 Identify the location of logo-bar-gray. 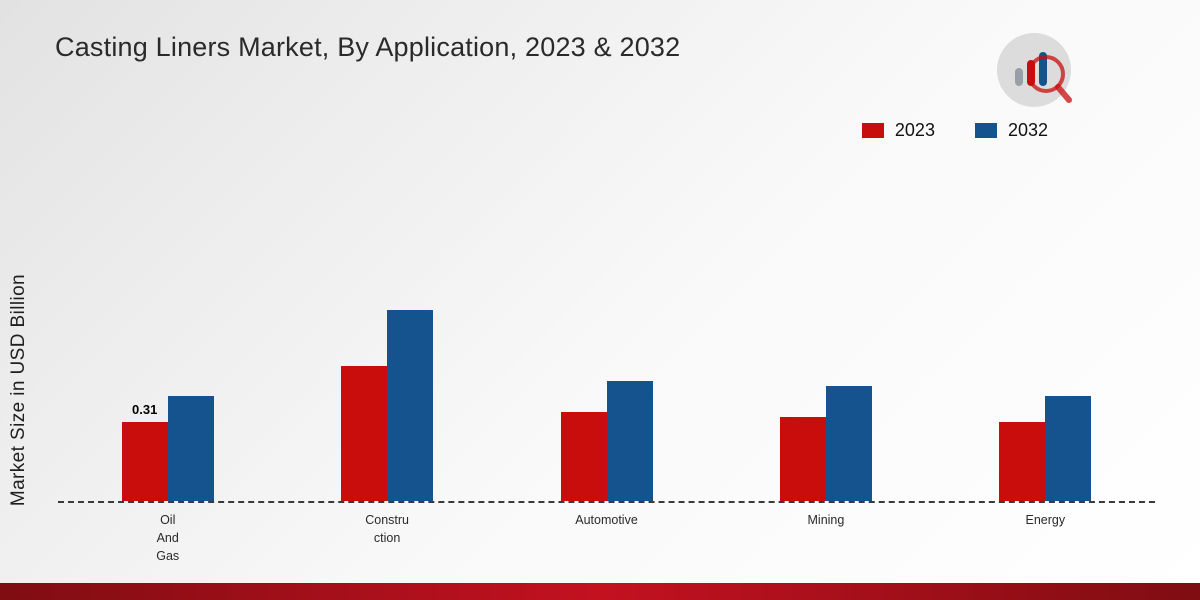
(1019, 77).